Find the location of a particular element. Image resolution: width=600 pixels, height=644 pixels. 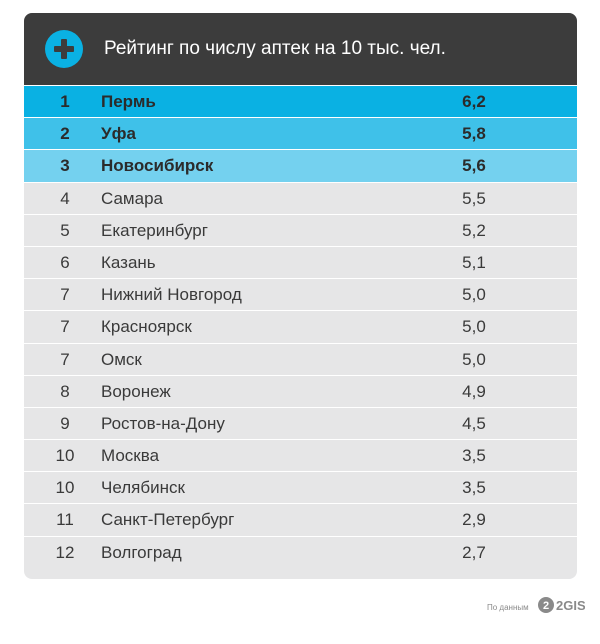

2gis-logo-icon: 2 2GIS is located at coordinates (561, 608).